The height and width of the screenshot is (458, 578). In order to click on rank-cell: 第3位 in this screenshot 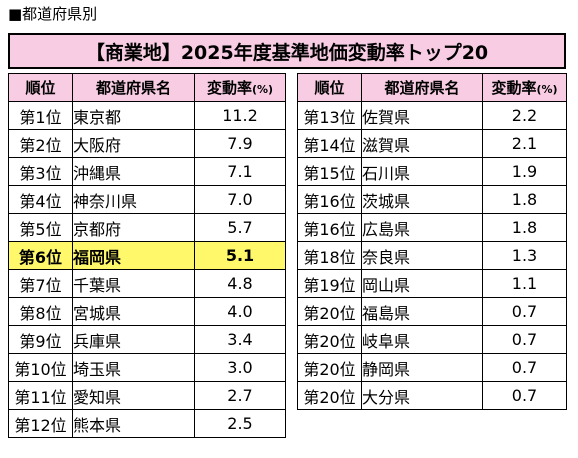, I will do `click(40, 171)`.